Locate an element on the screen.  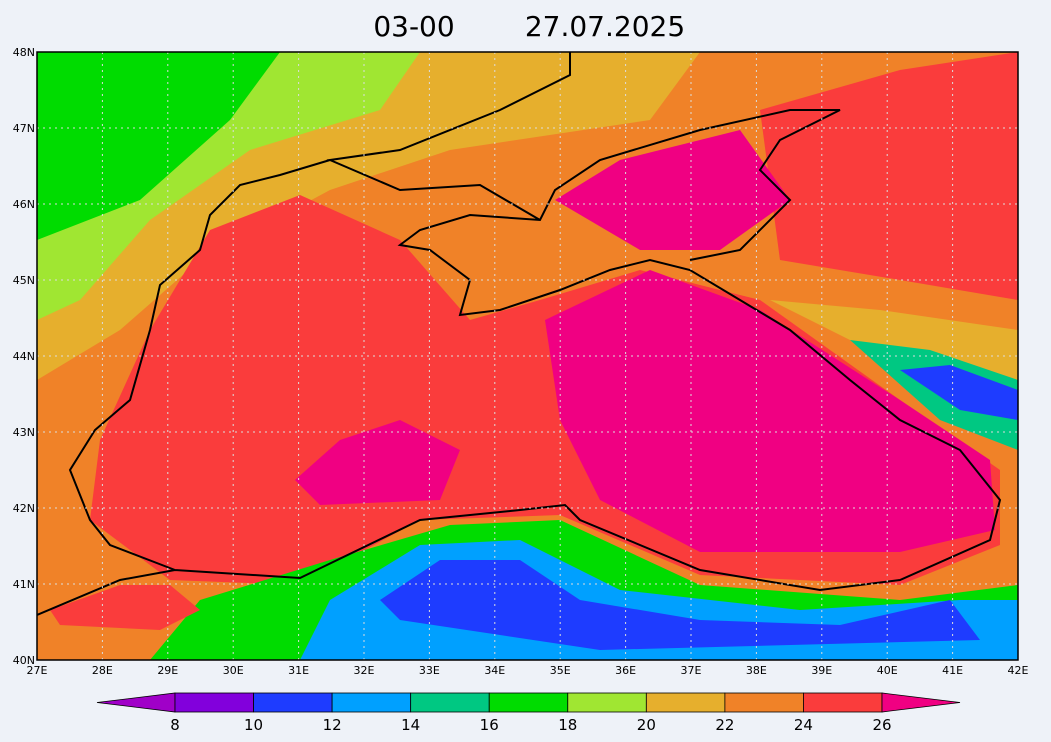
lon-label: 35E is located at coordinates (560, 670).